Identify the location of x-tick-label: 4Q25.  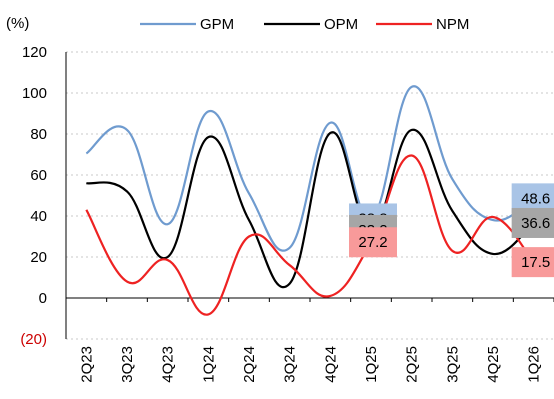
(493, 364).